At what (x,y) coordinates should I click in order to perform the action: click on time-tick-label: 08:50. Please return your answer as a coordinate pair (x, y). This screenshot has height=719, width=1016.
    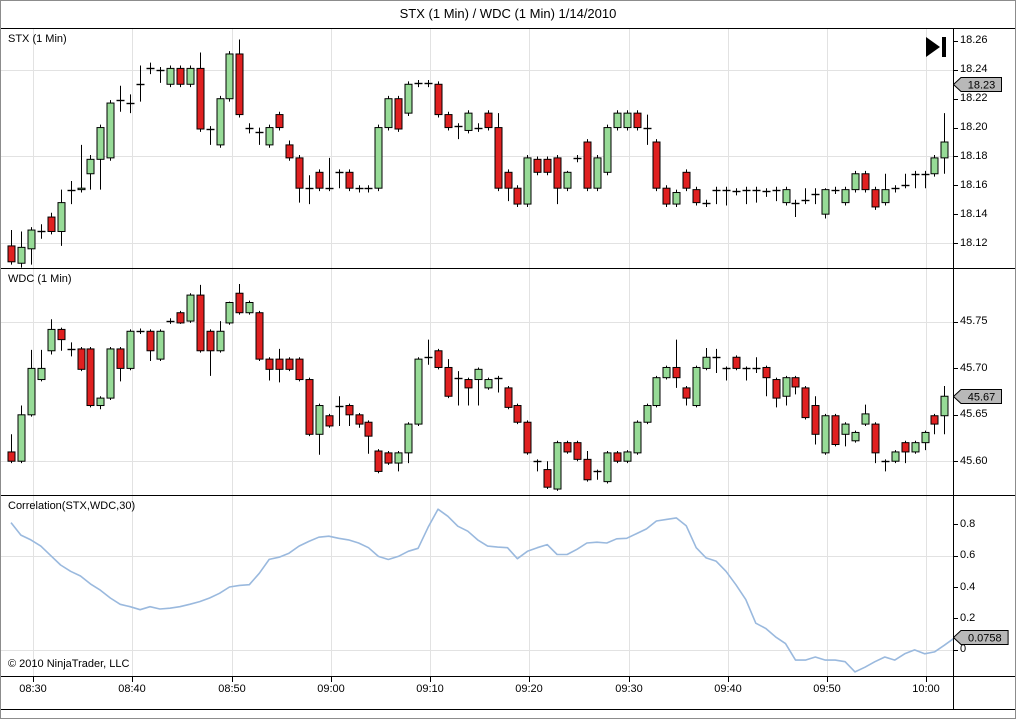
    Looking at the image, I should click on (232, 689).